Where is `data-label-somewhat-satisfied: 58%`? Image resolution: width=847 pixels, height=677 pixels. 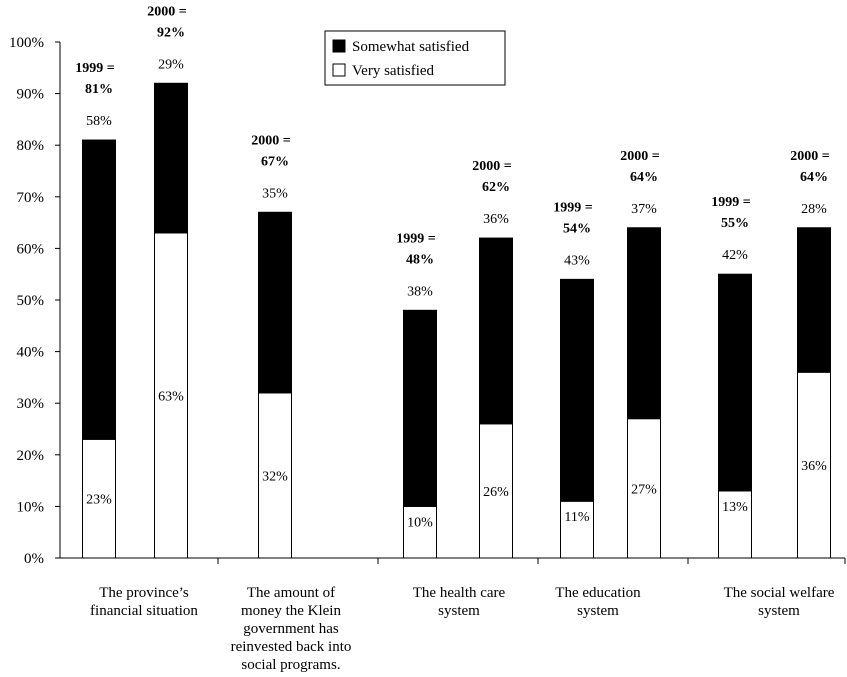
data-label-somewhat-satisfied: 58% is located at coordinates (99, 121).